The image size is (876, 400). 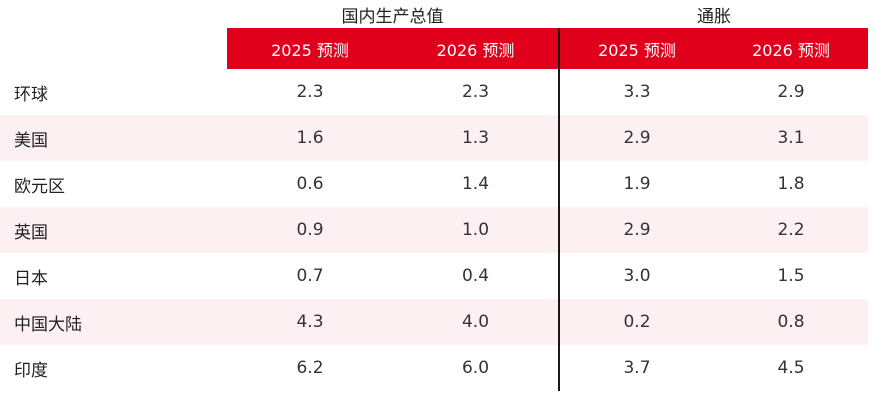 I want to click on cell-gdp-2025: 6.2, so click(x=310, y=368).